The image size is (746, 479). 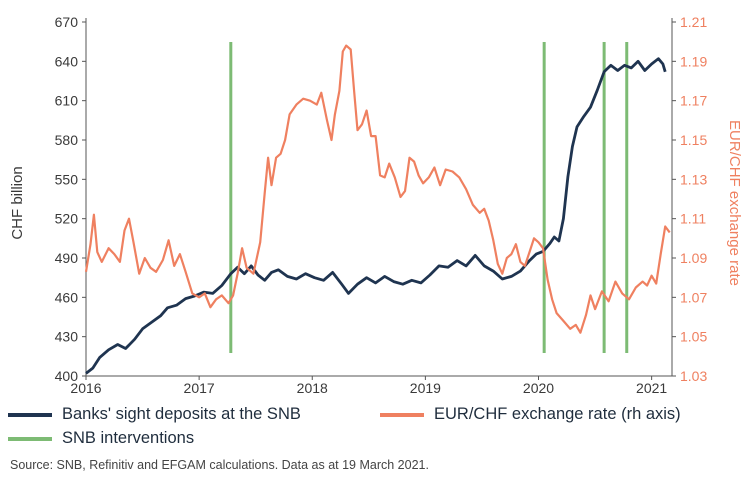 I want to click on right-tick-label: 1.15, so click(x=693, y=140).